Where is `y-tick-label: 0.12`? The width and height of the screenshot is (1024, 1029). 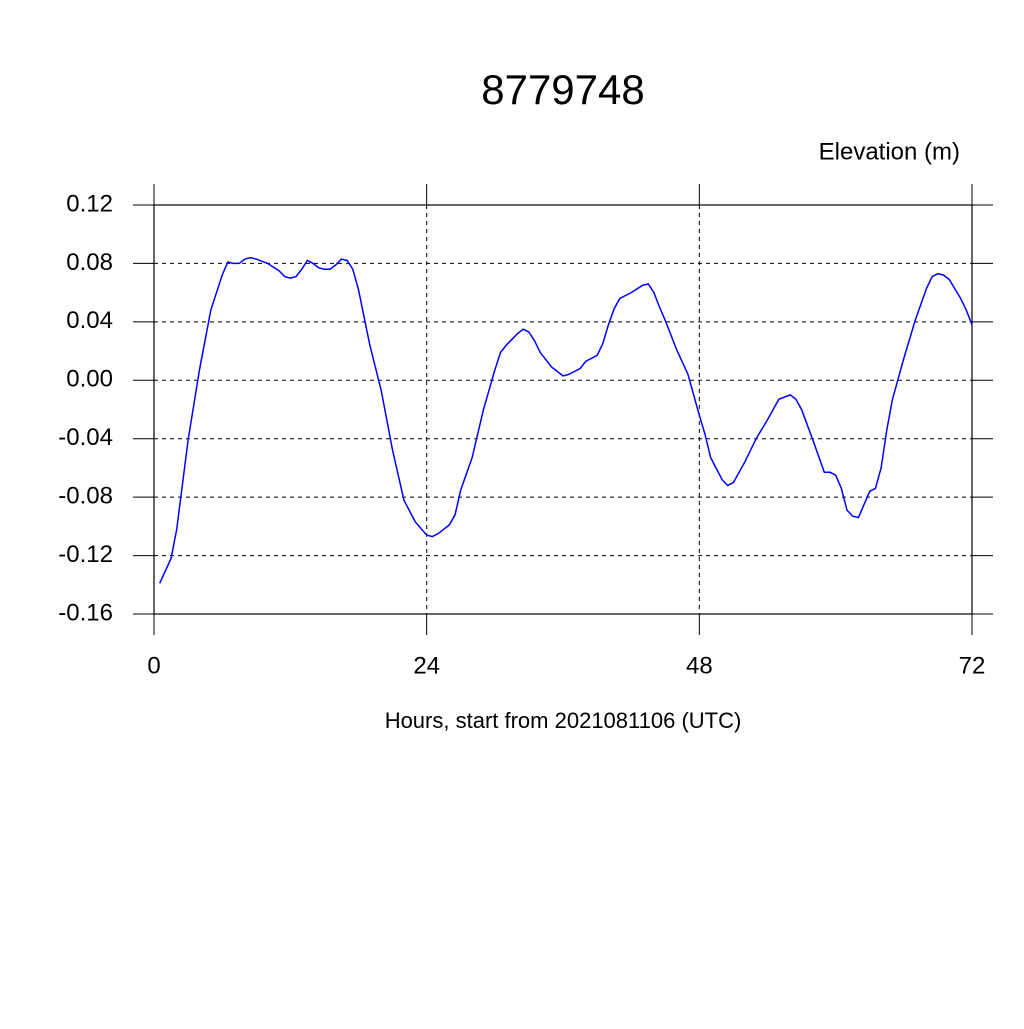
y-tick-label: 0.12 is located at coordinates (89, 203).